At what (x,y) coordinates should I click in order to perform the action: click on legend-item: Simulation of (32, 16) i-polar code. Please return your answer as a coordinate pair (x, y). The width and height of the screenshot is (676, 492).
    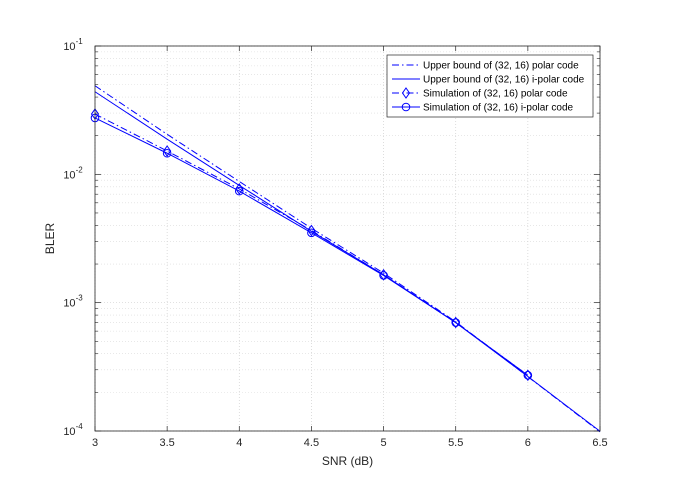
    Looking at the image, I should click on (483, 108).